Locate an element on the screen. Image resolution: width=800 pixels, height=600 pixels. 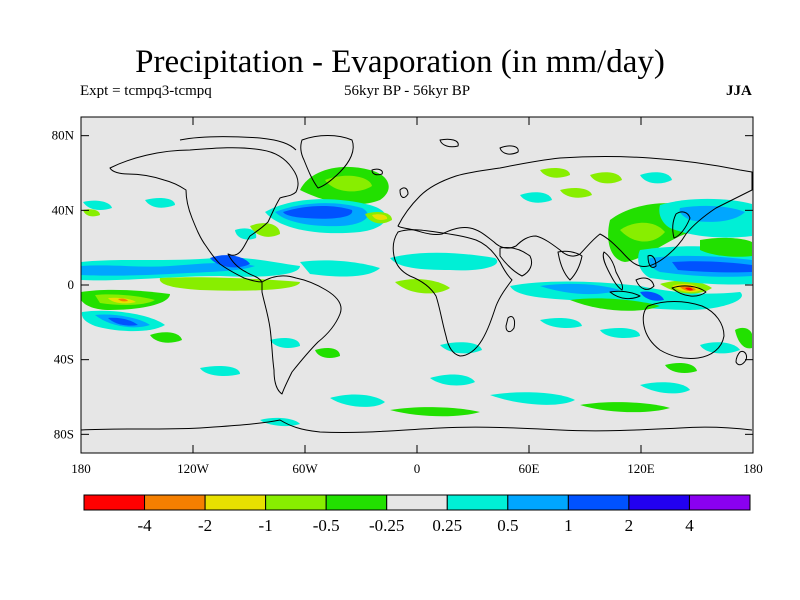
lon-tick-label: 120E is located at coordinates (641, 468).